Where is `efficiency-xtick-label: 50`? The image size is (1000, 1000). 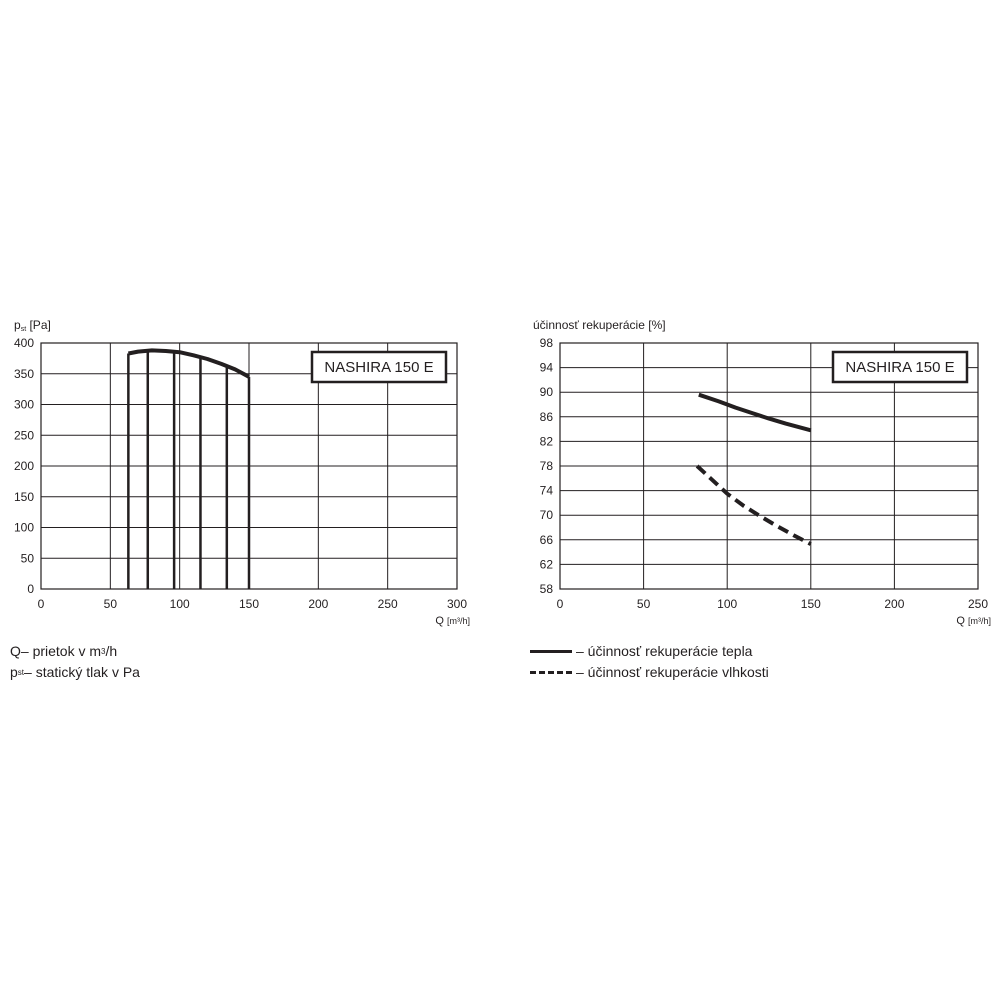 efficiency-xtick-label: 50 is located at coordinates (644, 604).